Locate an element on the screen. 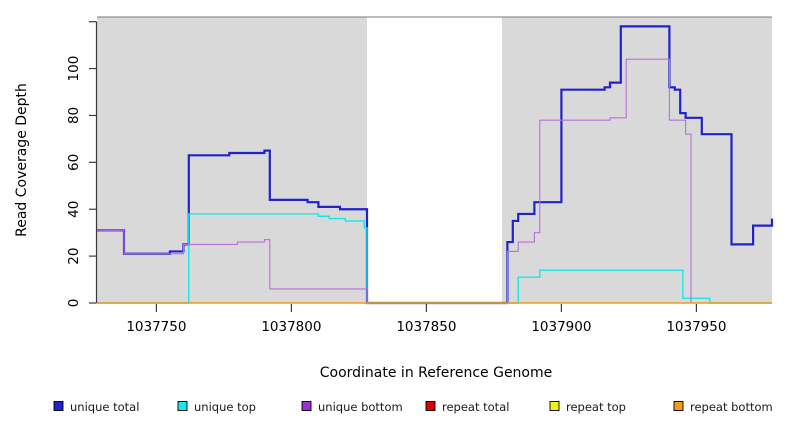 The width and height of the screenshot is (792, 432). y-tick-label-80: 80 is located at coordinates (74, 115).